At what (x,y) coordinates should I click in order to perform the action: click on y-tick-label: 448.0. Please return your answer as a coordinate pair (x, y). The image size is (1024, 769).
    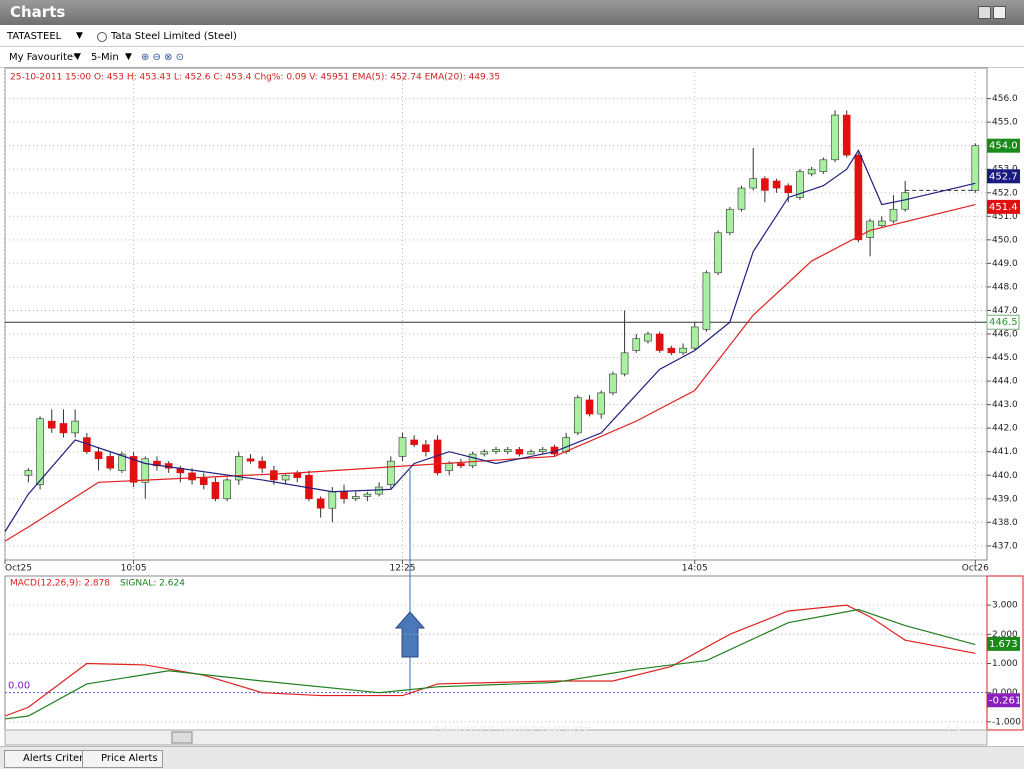
    Looking at the image, I should click on (1005, 287).